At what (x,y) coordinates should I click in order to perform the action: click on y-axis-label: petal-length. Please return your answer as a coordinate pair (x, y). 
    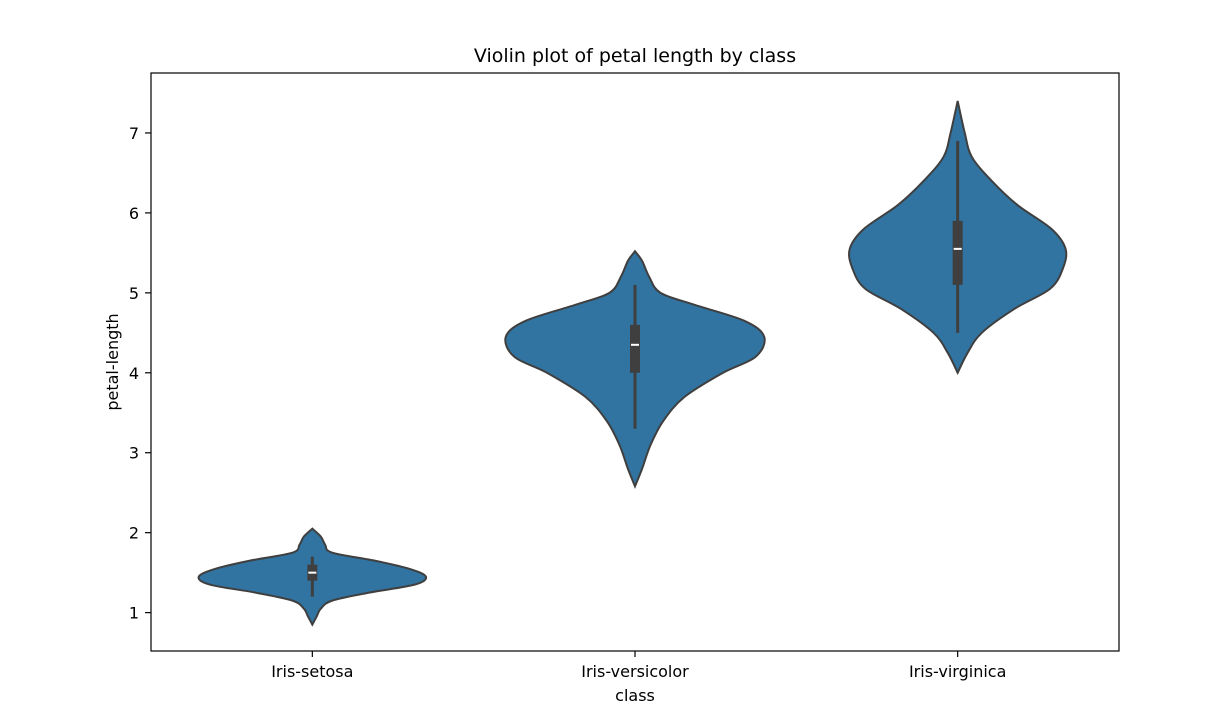
    Looking at the image, I should click on (112, 361).